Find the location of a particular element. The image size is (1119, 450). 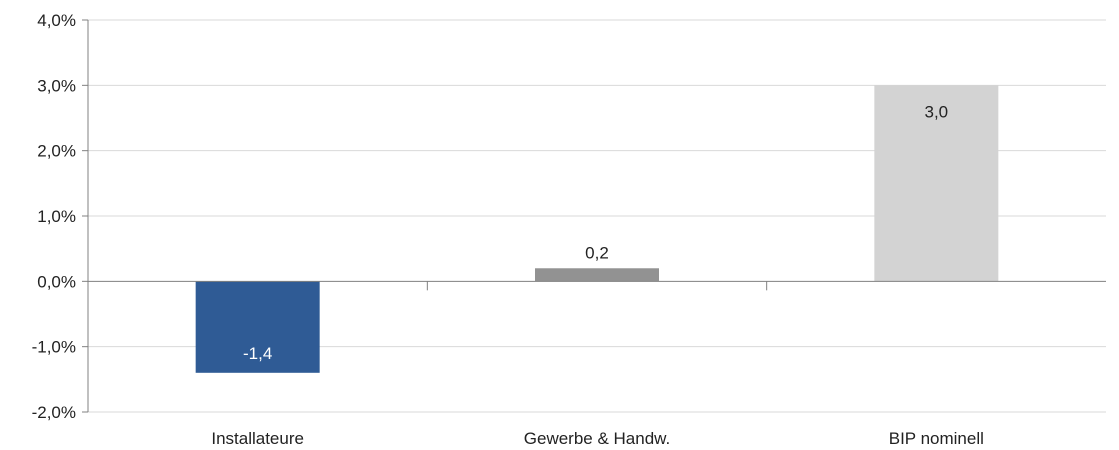

y-tick-label: 4,0% is located at coordinates (56, 20).